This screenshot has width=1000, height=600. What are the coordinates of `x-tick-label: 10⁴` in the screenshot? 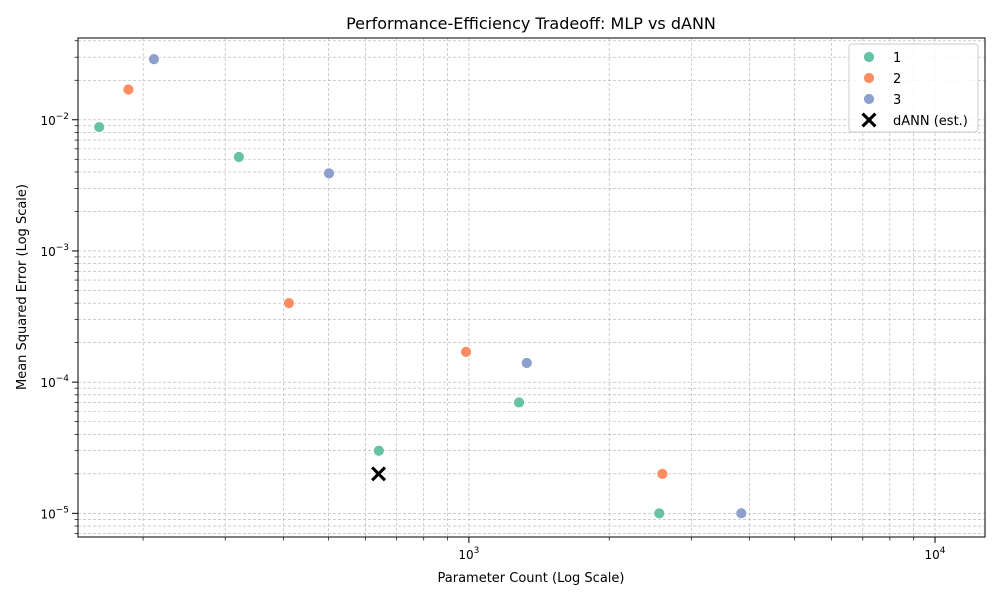 It's located at (935, 554).